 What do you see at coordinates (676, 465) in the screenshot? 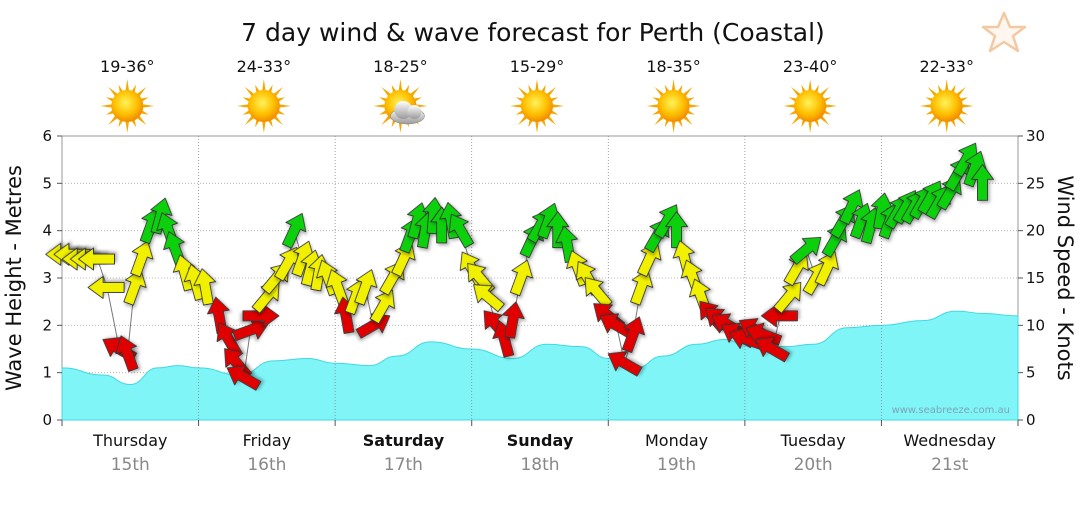
I see `day-date-label: 19th` at bounding box center [676, 465].